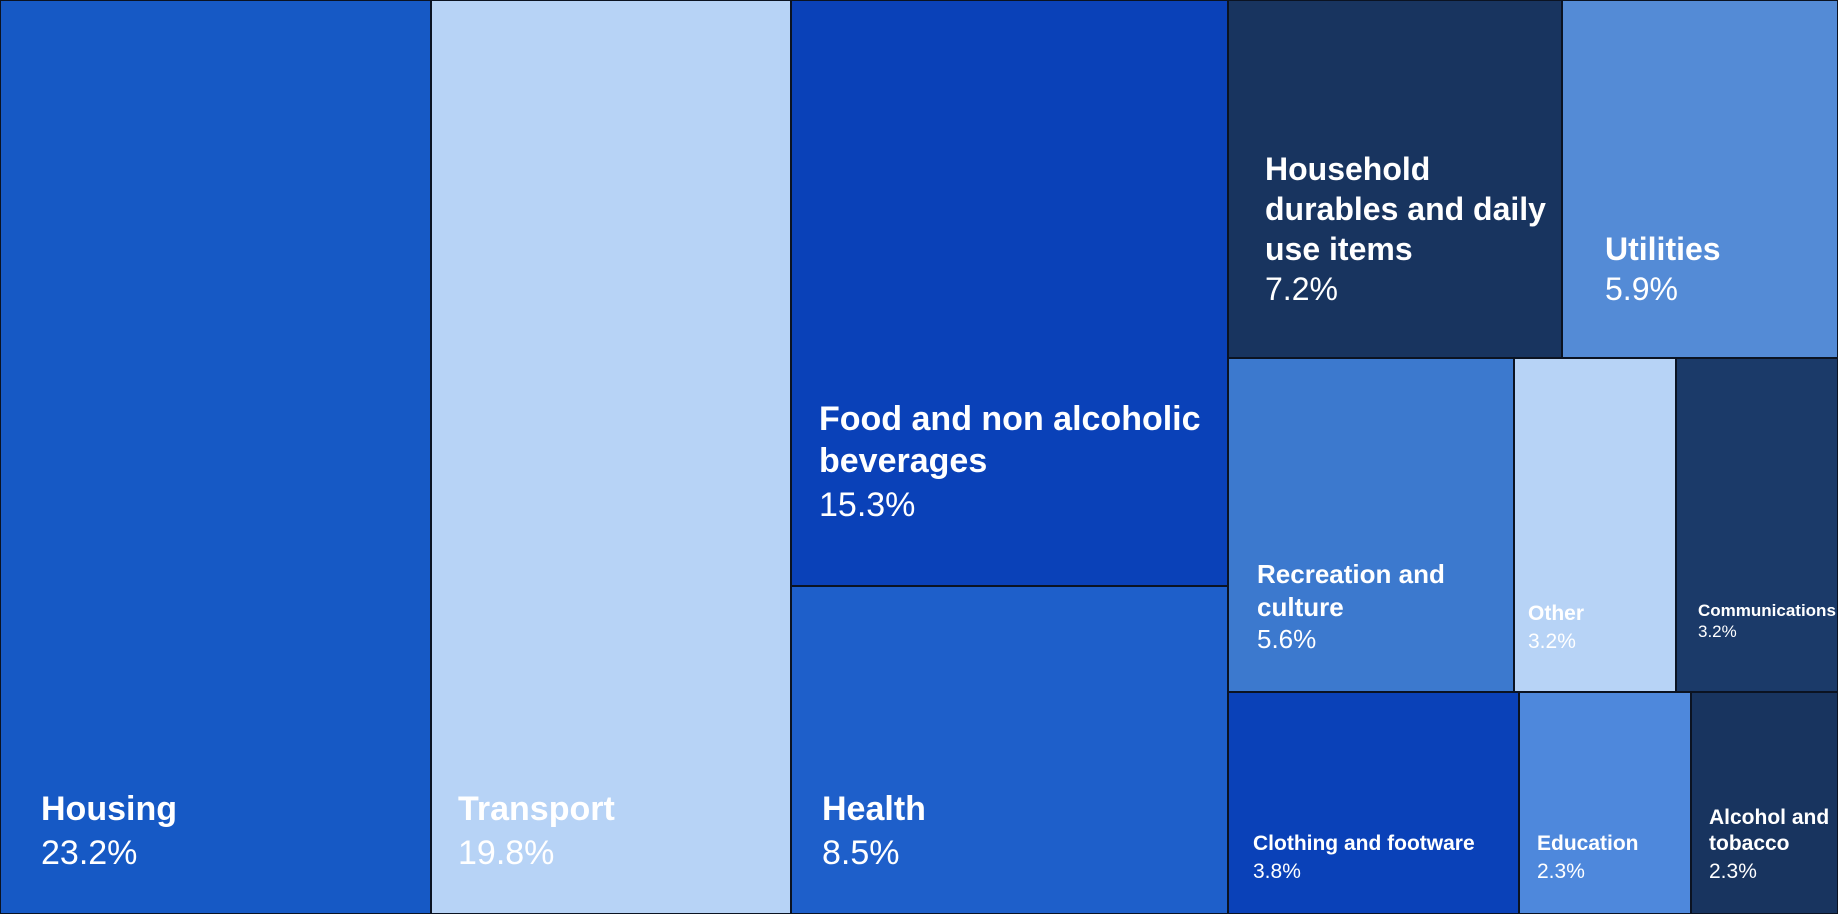  I want to click on tile-other: Other 3.2%, so click(1595, 525).